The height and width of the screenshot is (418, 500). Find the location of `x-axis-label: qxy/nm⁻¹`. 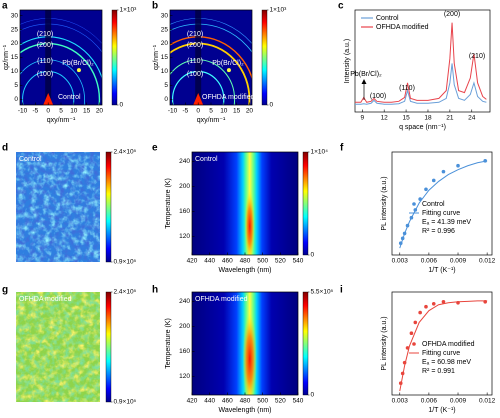

x-axis-label: qxy/nm⁻¹ is located at coordinates (211, 120).